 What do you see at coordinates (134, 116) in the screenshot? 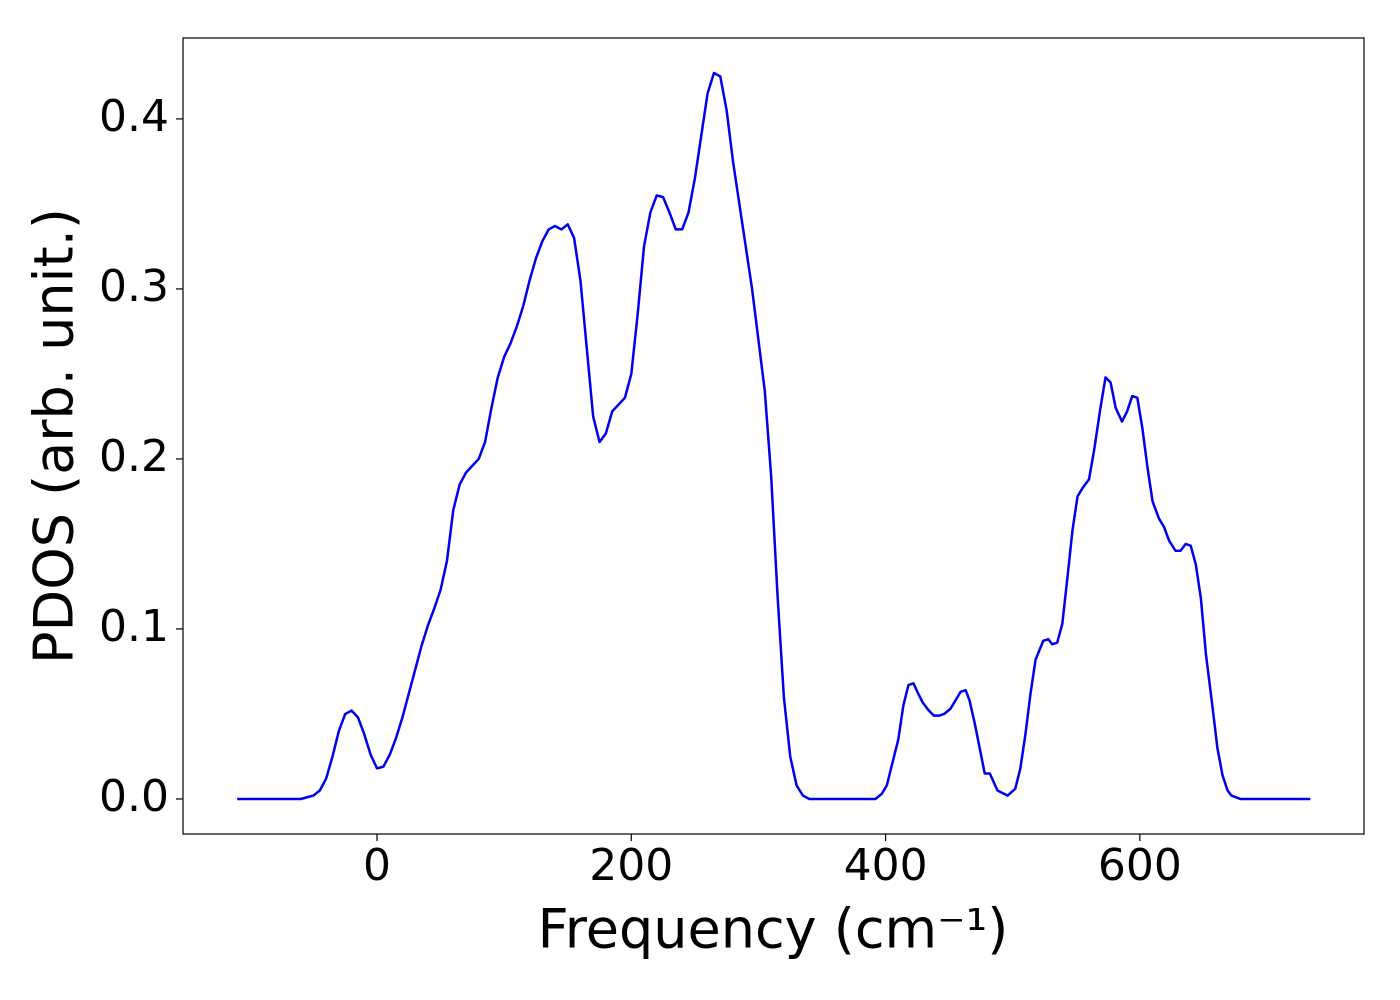
I see `y-tick-label: 0.4` at bounding box center [134, 116].